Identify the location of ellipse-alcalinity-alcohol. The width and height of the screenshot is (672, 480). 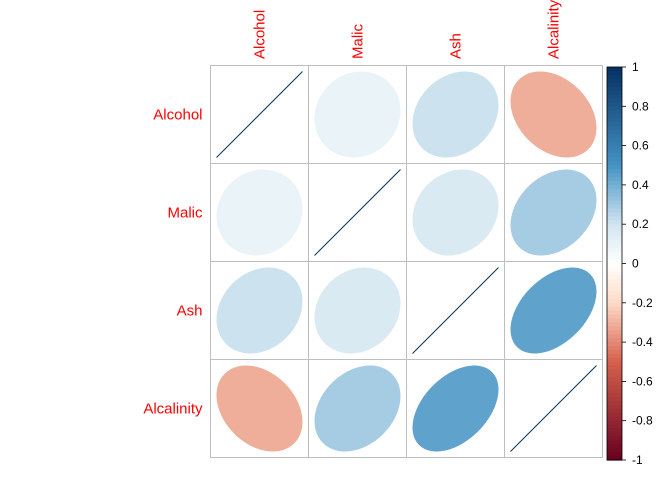
(259, 408).